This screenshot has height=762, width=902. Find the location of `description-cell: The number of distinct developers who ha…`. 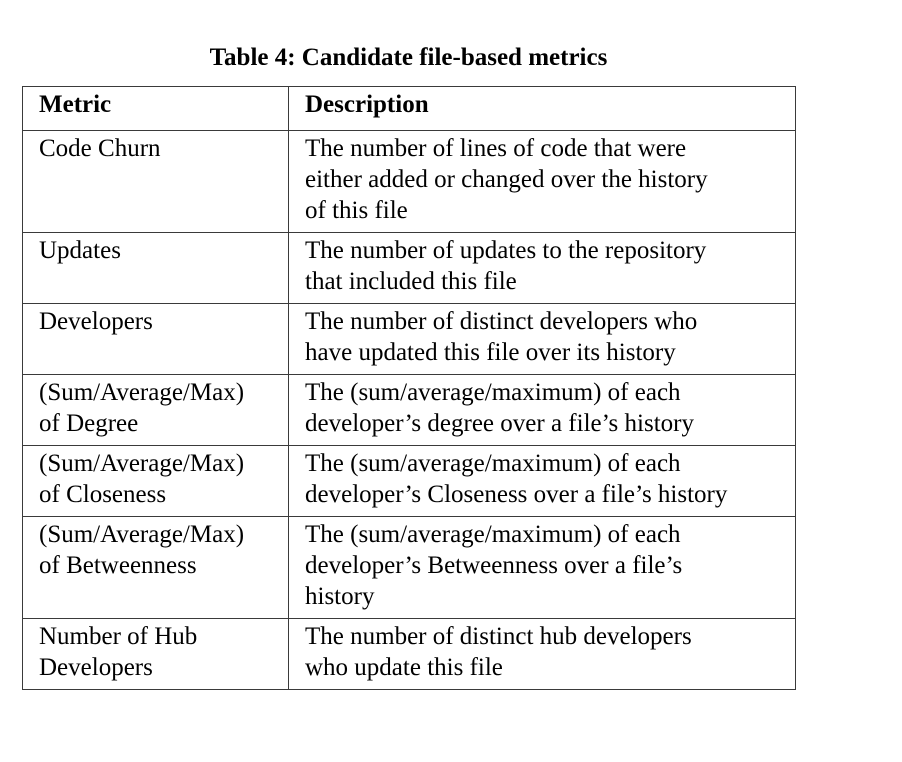

description-cell: The number of distinct developers who ha… is located at coordinates (542, 339).